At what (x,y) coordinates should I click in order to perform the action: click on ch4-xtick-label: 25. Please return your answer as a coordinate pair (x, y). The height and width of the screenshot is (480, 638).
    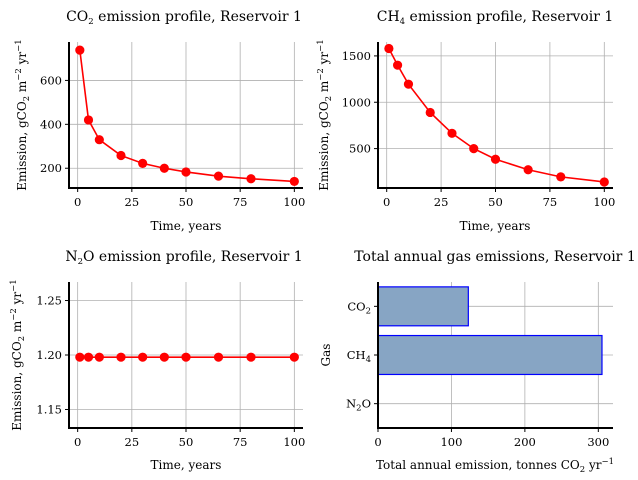
    Looking at the image, I should click on (441, 202).